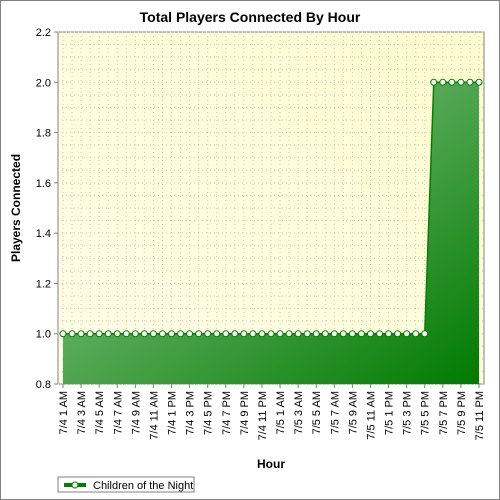  I want to click on x-tick-label: 7/5 1 AM, so click(281, 412).